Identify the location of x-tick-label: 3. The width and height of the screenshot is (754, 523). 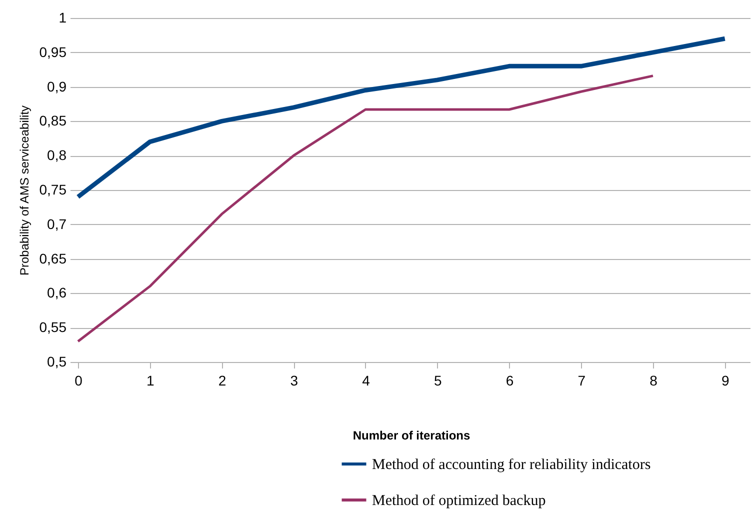
(294, 380).